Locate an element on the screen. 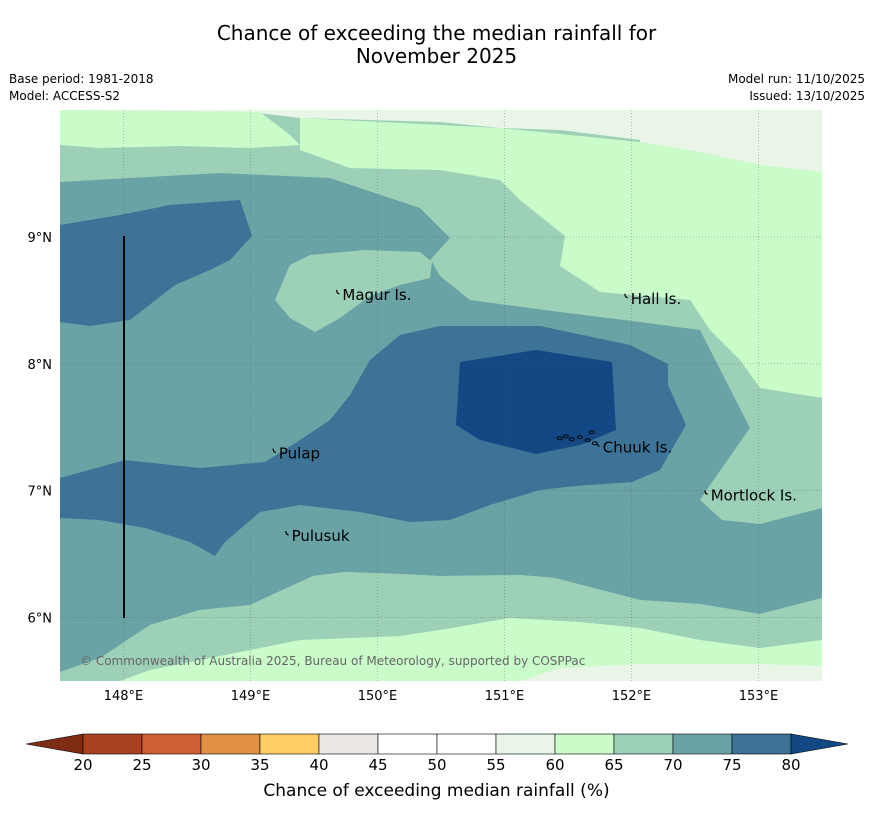 The image size is (873, 816). colorbar-tick-label: 55 is located at coordinates (496, 765).